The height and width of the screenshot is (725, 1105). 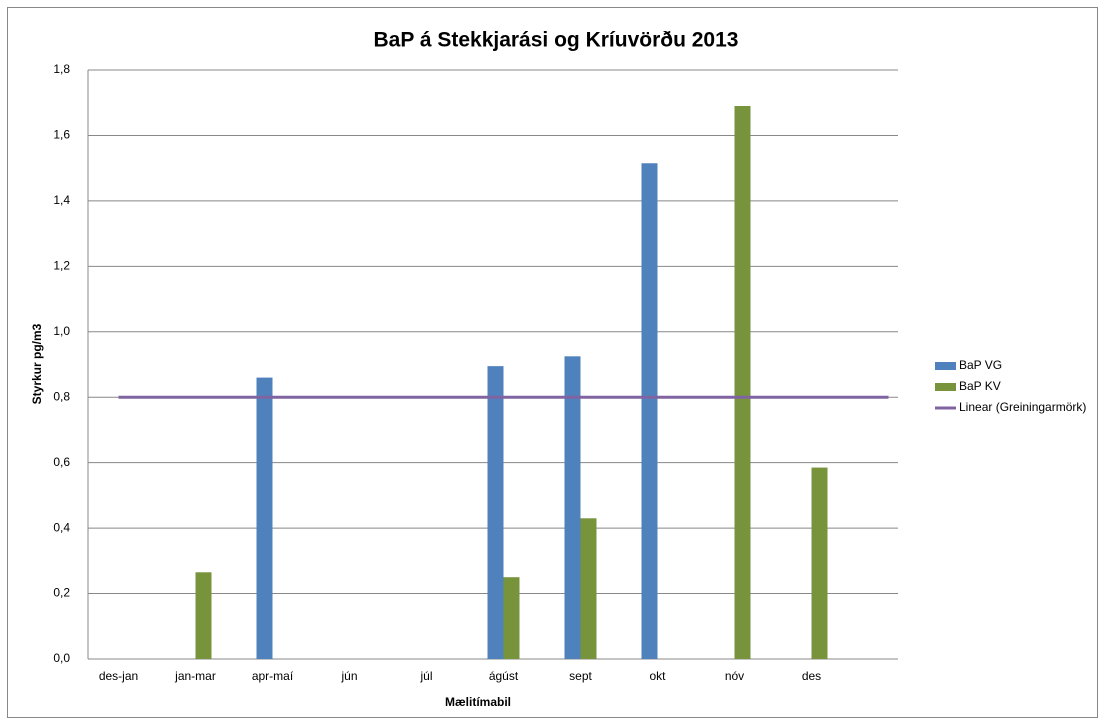 I want to click on x-tick-label: apr-maí, so click(x=273, y=676).